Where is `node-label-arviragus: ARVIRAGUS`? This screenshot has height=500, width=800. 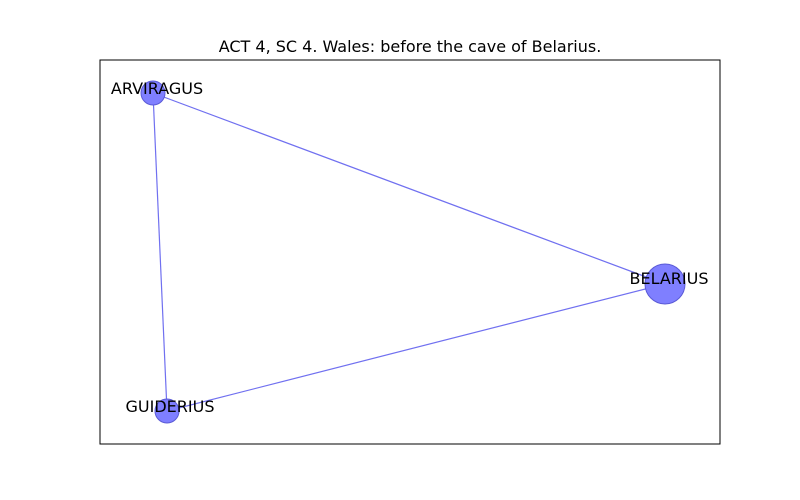 node-label-arviragus: ARVIRAGUS is located at coordinates (157, 88).